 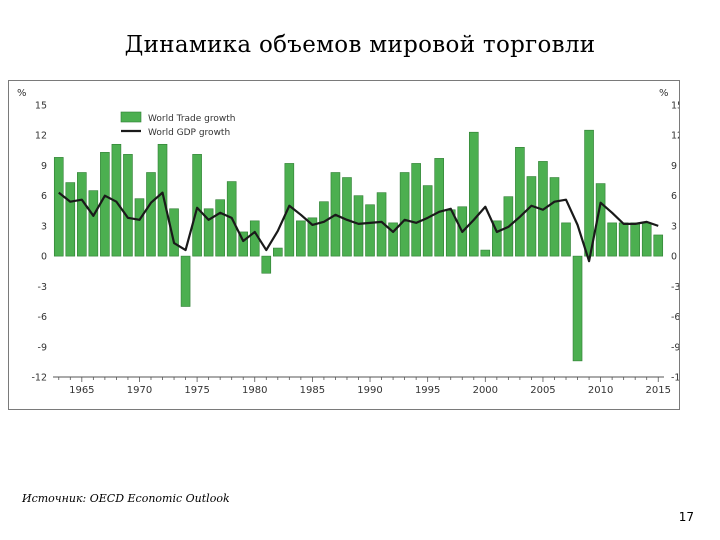 I want to click on trade-bar-1975, so click(x=197, y=205).